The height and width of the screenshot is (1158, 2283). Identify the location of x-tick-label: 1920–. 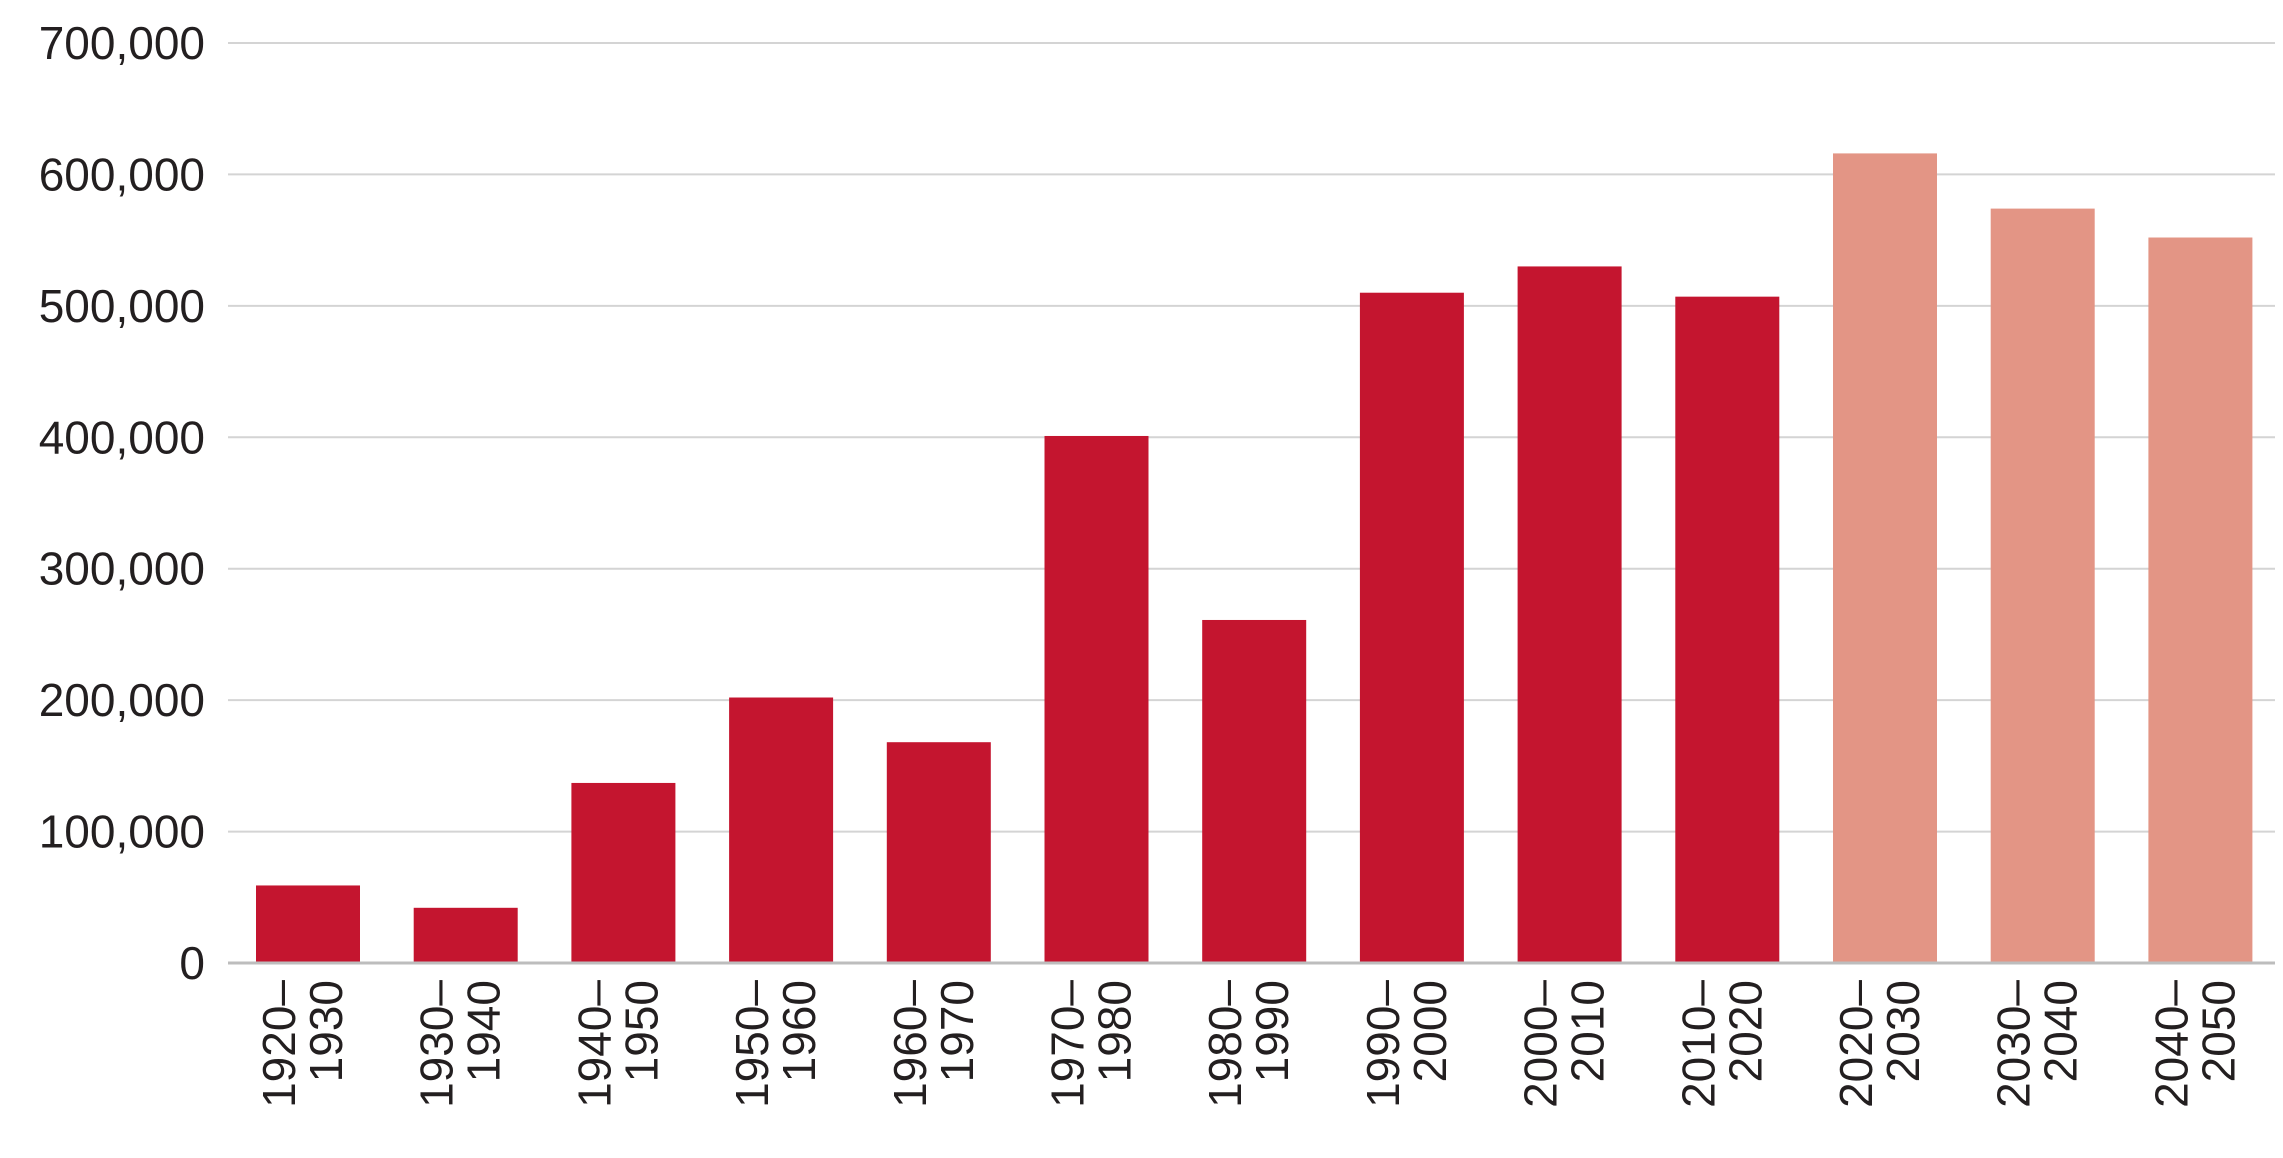
(279, 1044).